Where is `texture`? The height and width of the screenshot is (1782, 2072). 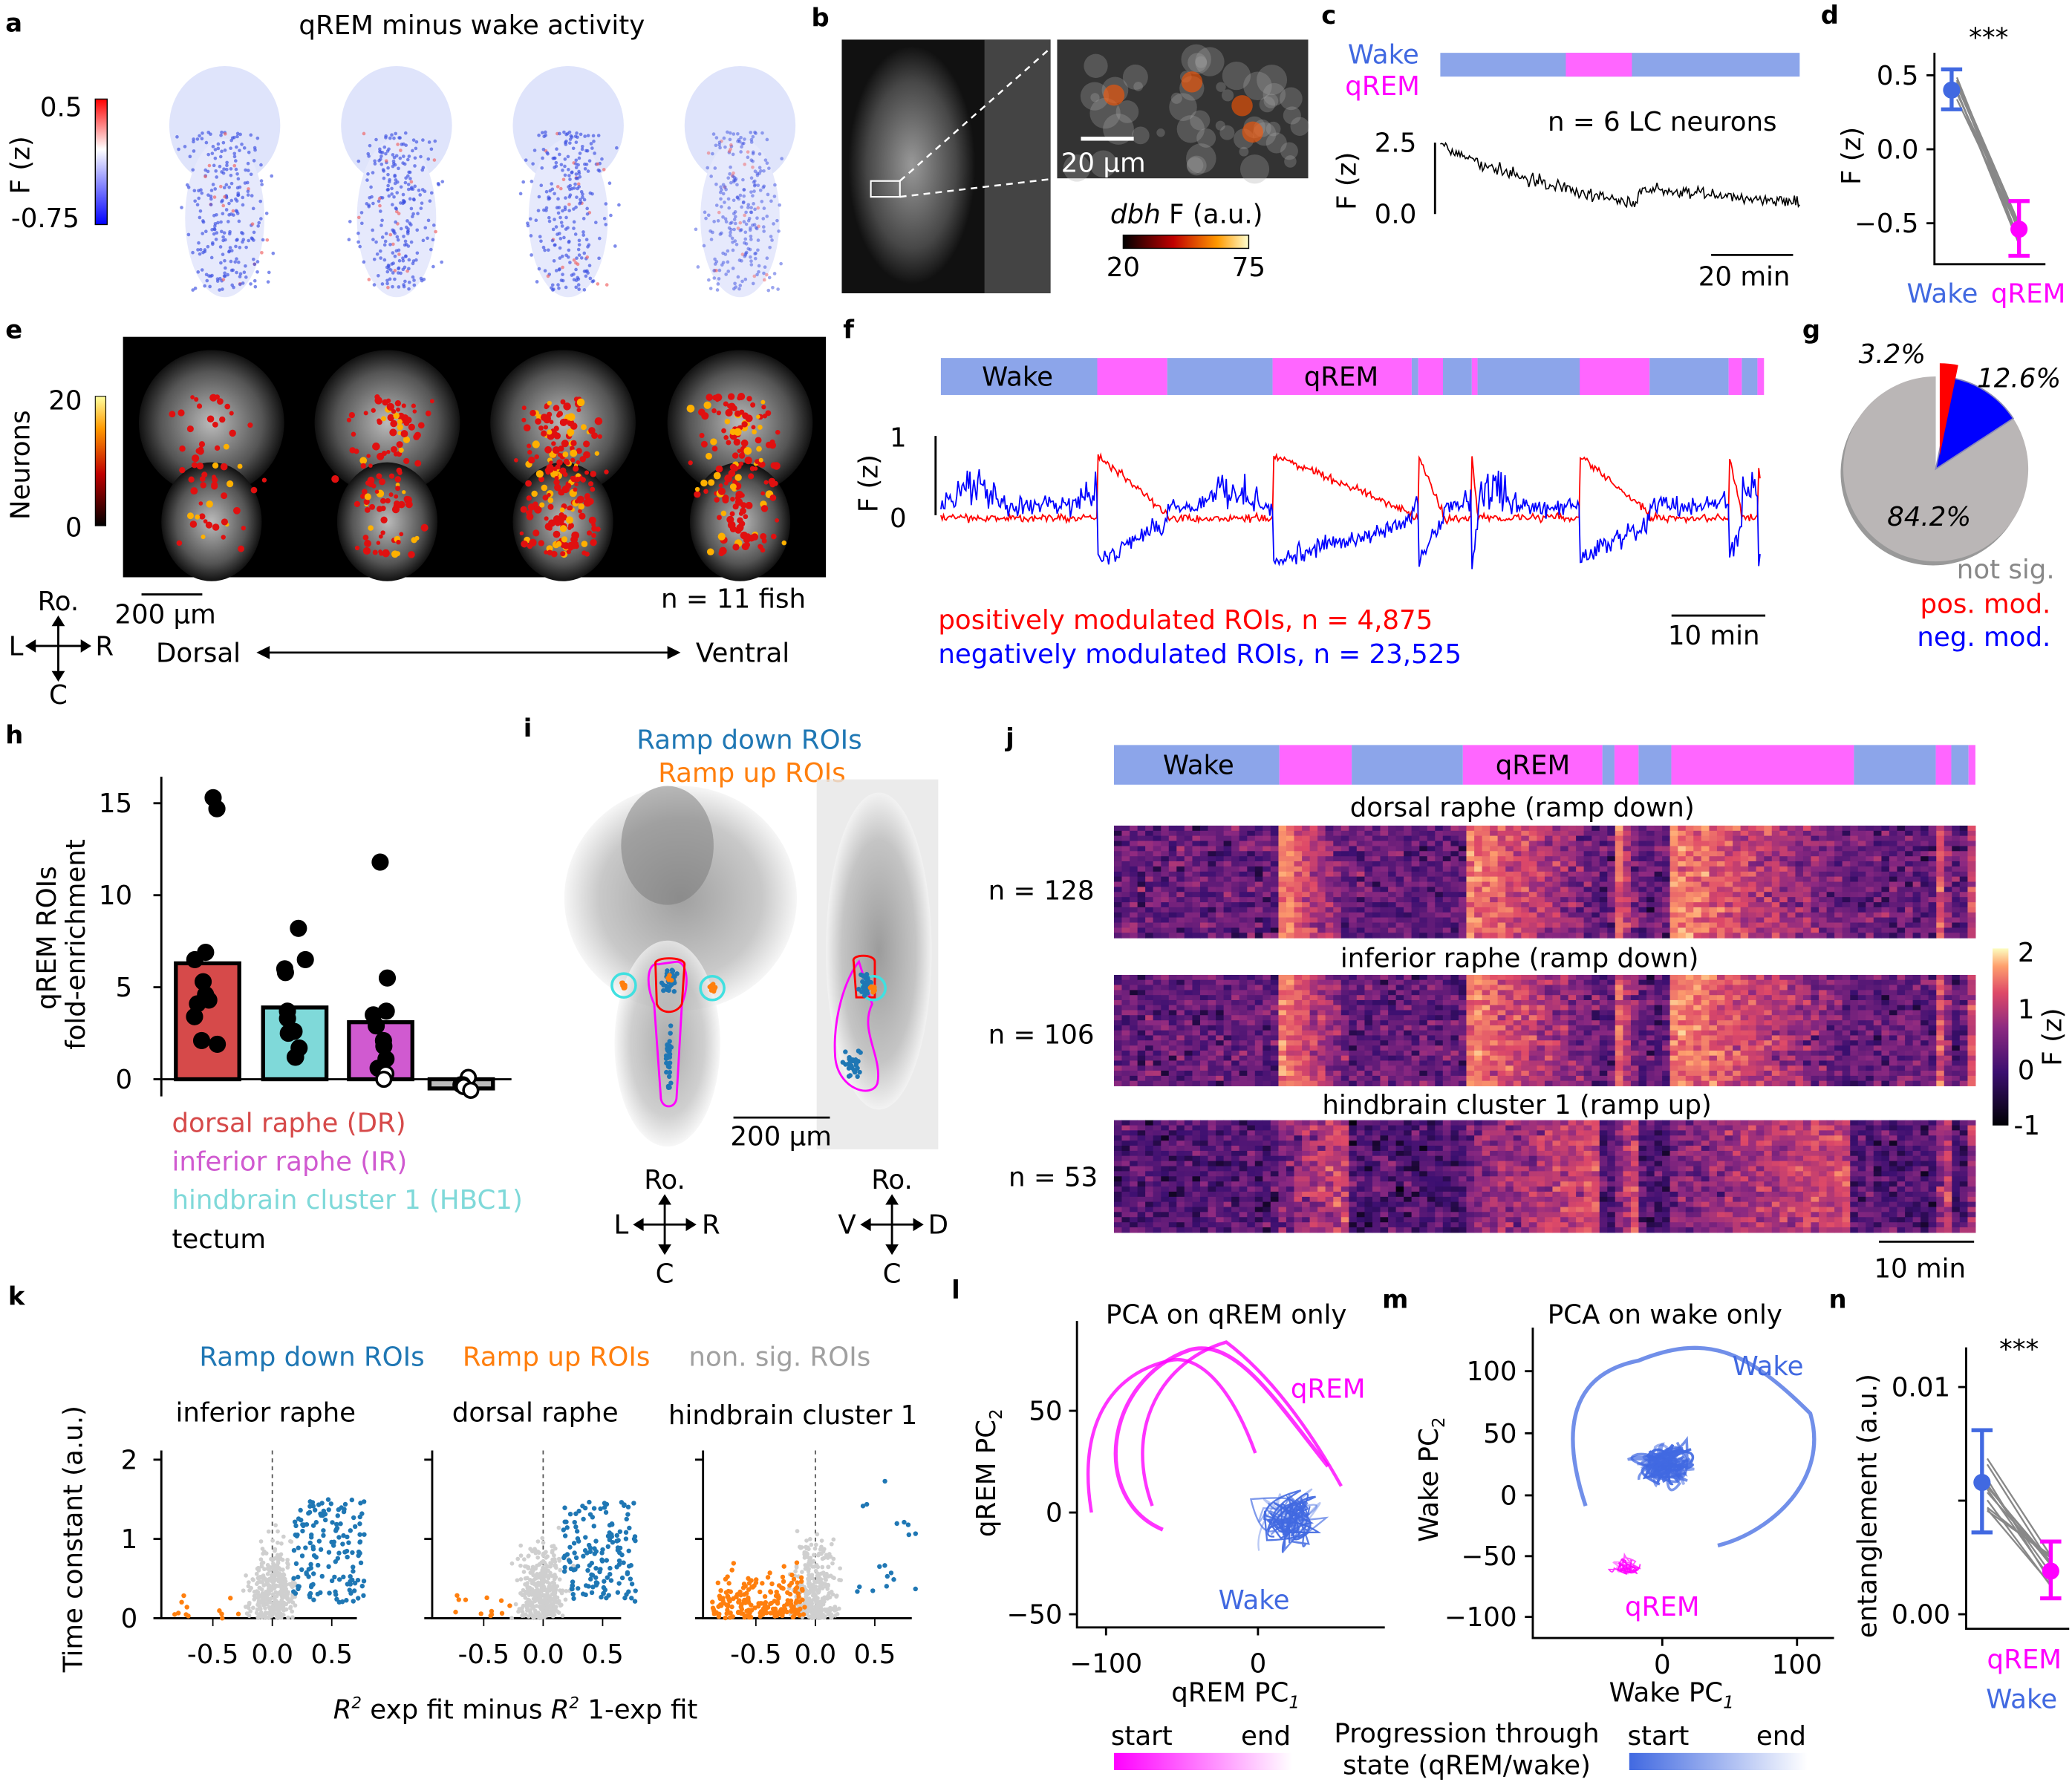 texture is located at coordinates (1227, 133).